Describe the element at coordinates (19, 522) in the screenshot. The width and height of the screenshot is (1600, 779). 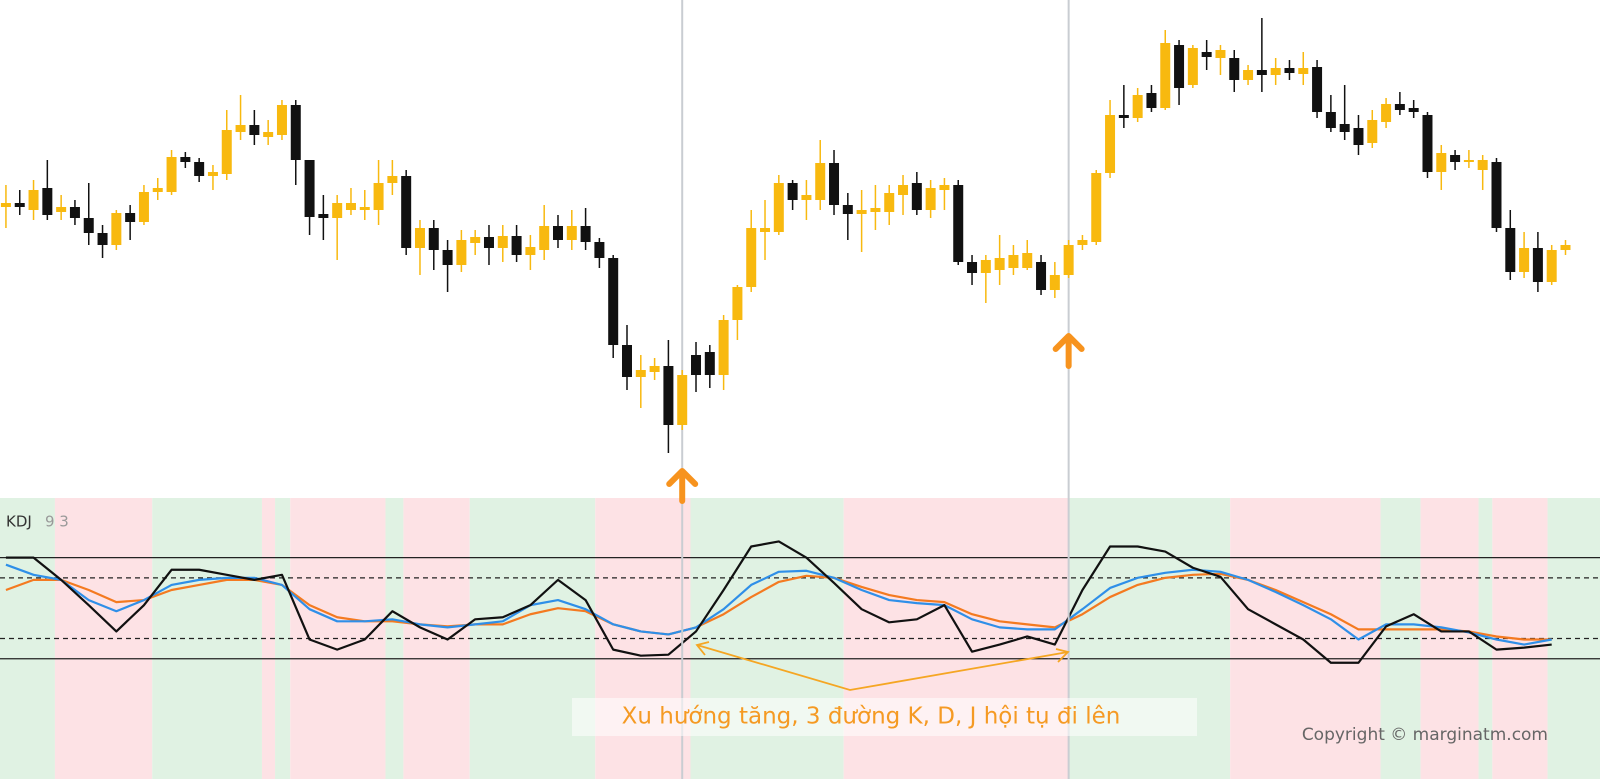
I see `indicator-title: KDJ` at that location.